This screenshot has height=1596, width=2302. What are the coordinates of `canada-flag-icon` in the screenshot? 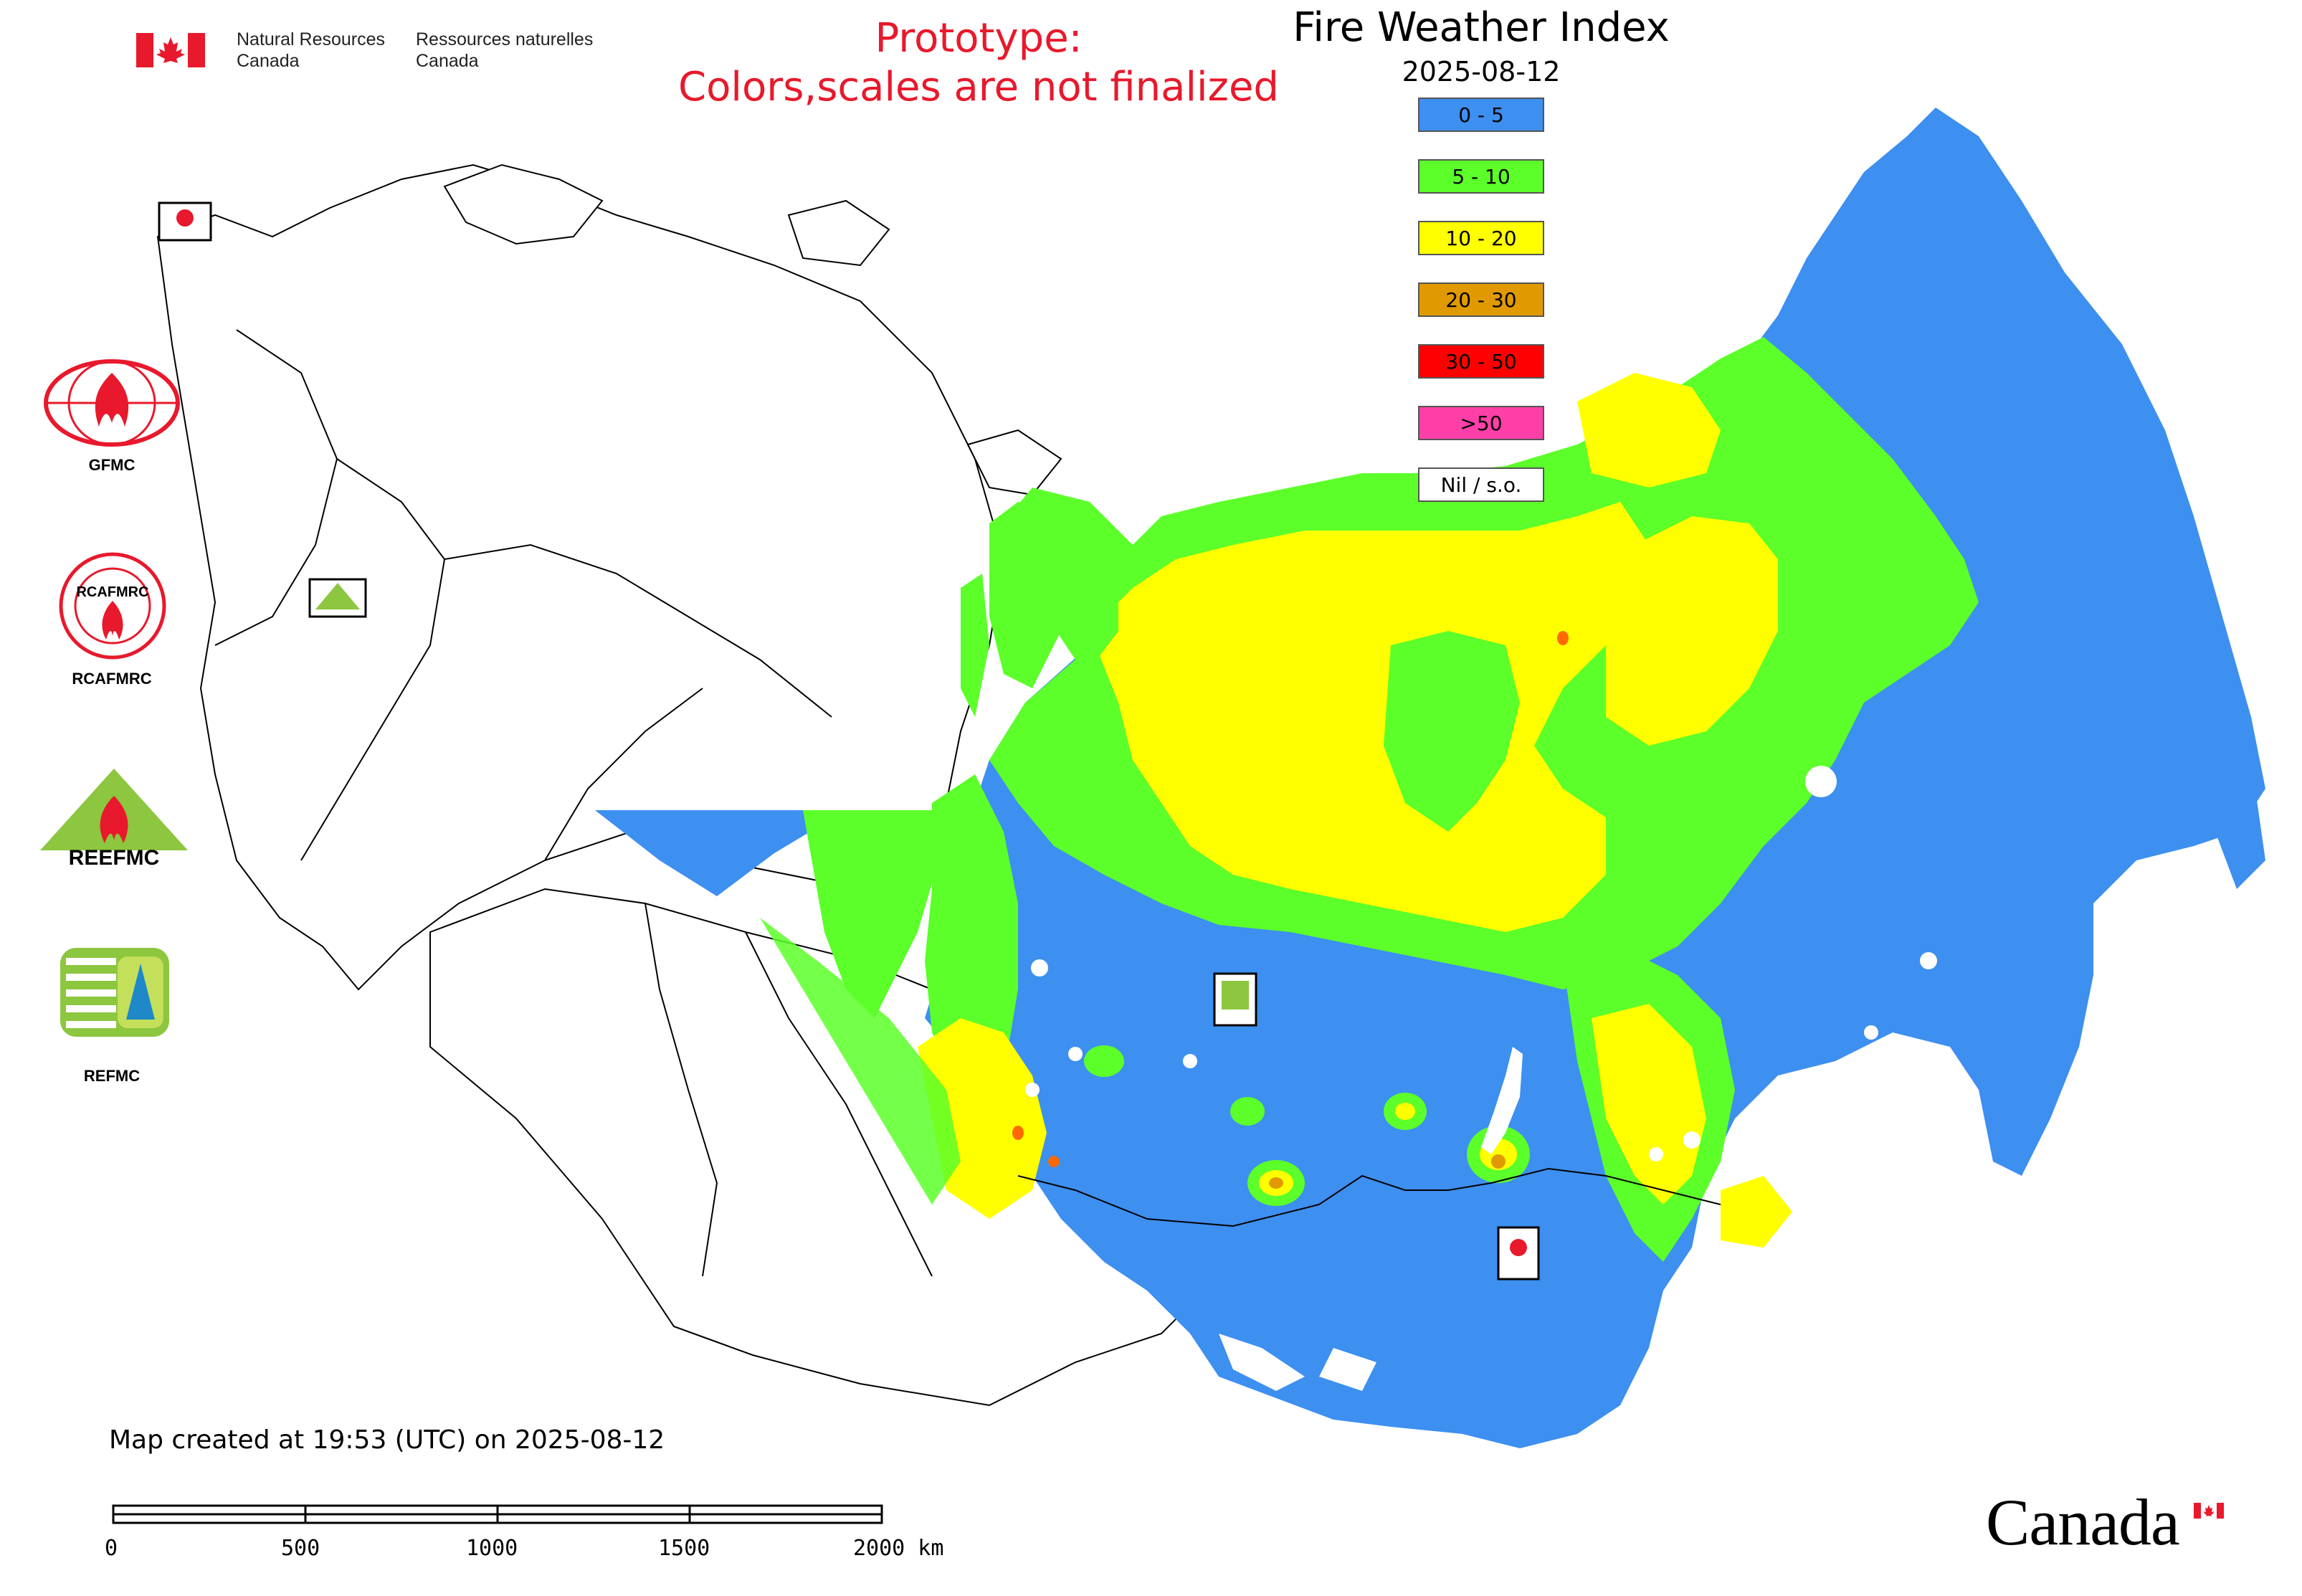 It's located at (170, 50).